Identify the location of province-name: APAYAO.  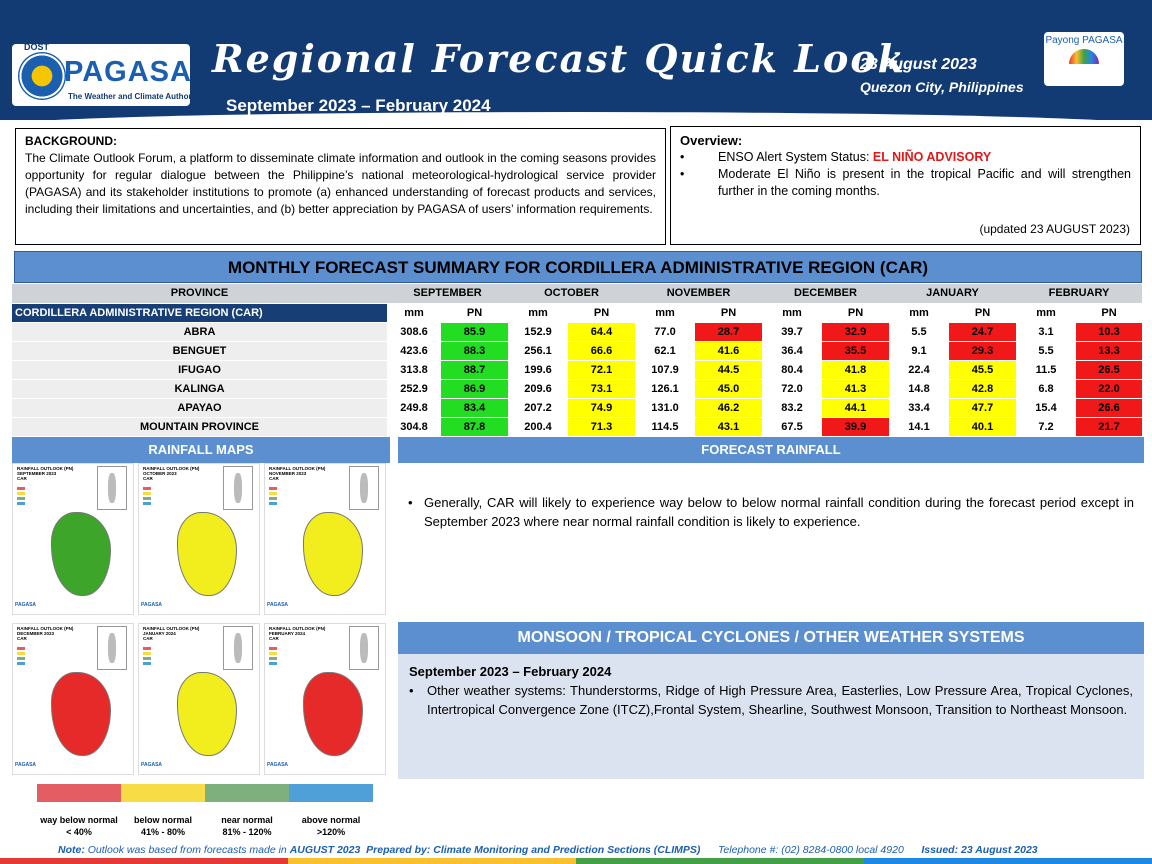
(199, 408).